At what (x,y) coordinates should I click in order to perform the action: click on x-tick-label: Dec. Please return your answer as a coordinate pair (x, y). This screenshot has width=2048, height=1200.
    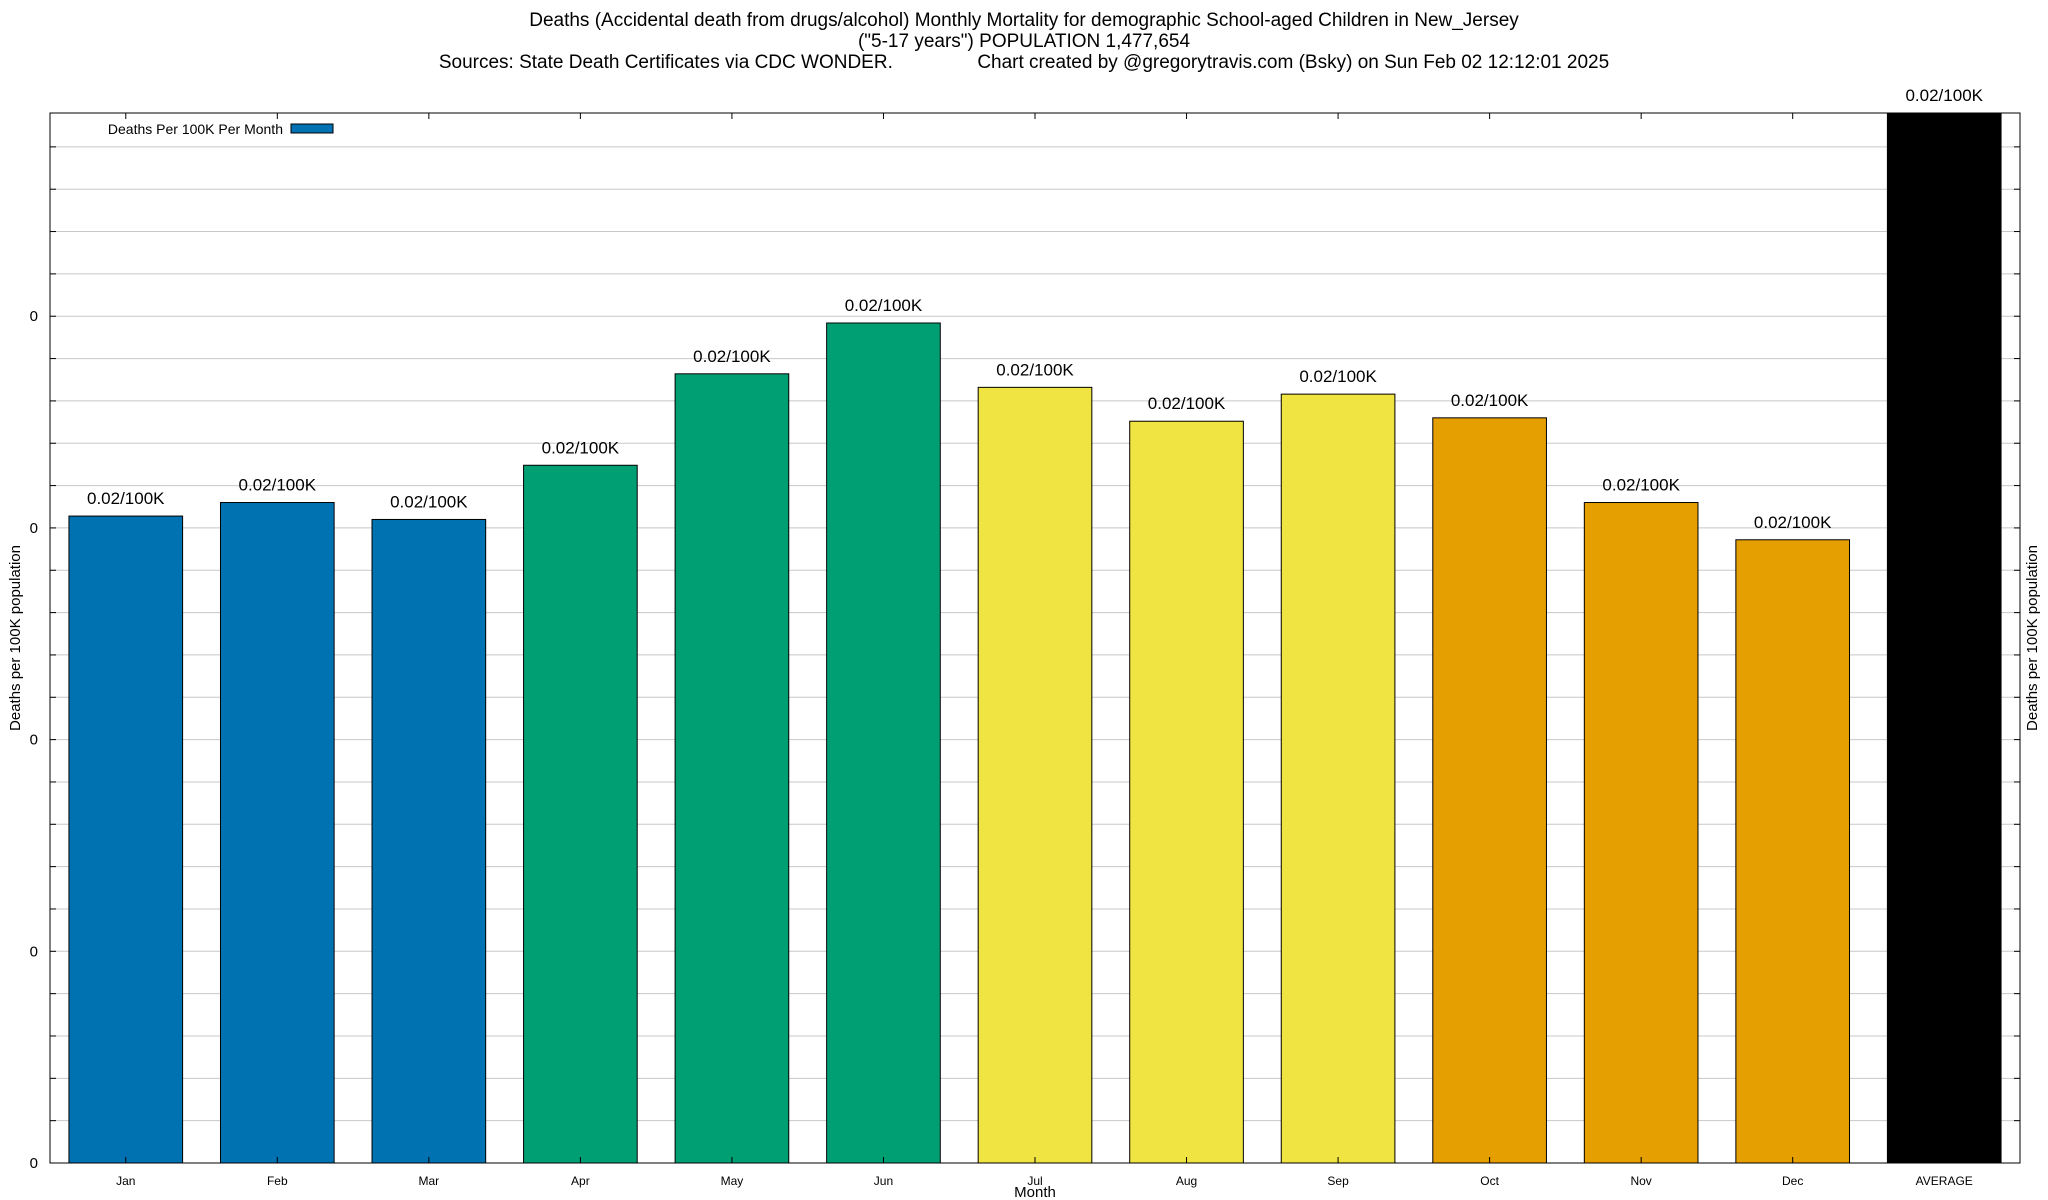
    Looking at the image, I should click on (1792, 1181).